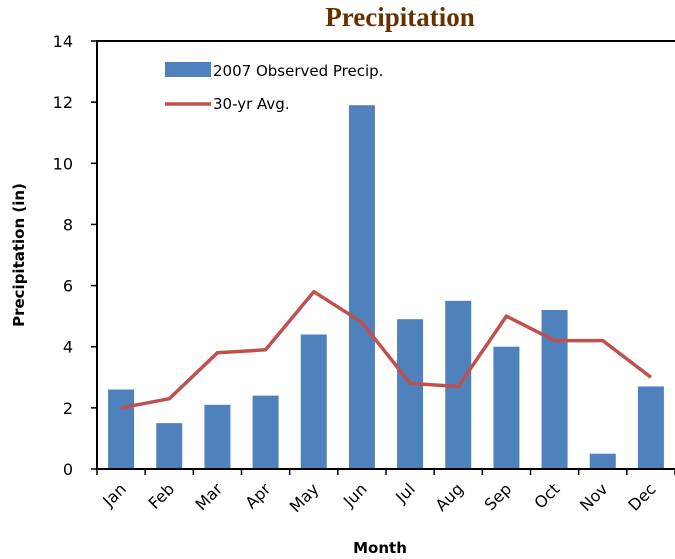  I want to click on legend-label-observed: 2007 Observed Precip., so click(298, 71).